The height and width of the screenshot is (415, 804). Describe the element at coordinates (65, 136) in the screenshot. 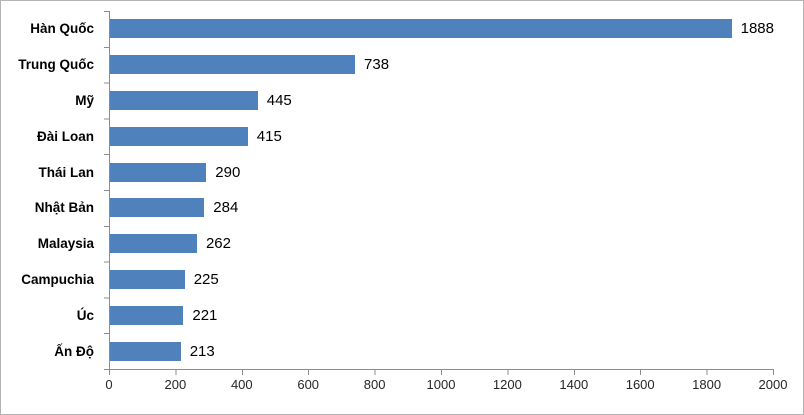

I see `category-label: Đài Loan` at that location.